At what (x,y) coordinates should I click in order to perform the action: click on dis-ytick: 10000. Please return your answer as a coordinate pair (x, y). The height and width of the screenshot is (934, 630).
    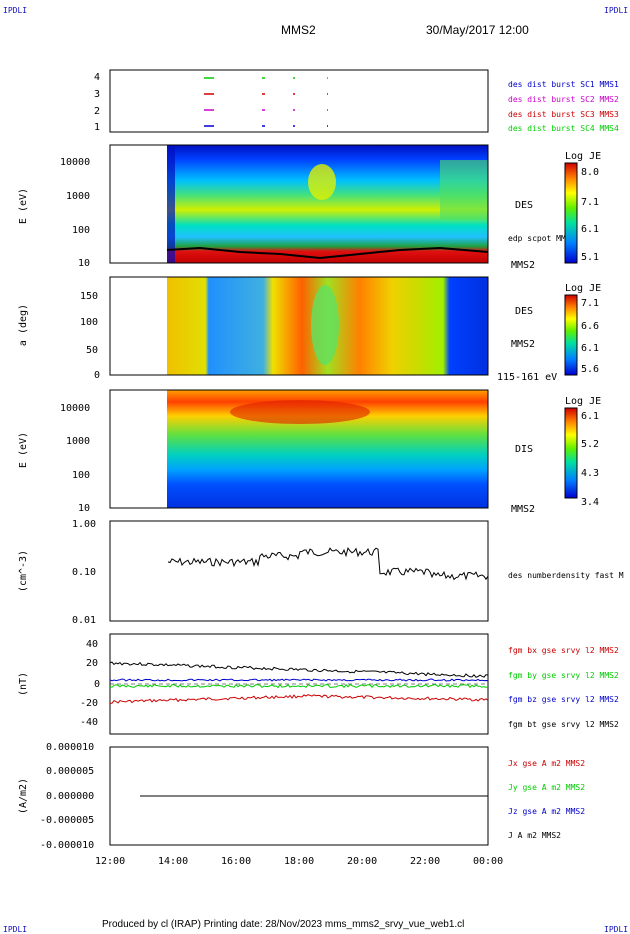
    Looking at the image, I should click on (75, 408).